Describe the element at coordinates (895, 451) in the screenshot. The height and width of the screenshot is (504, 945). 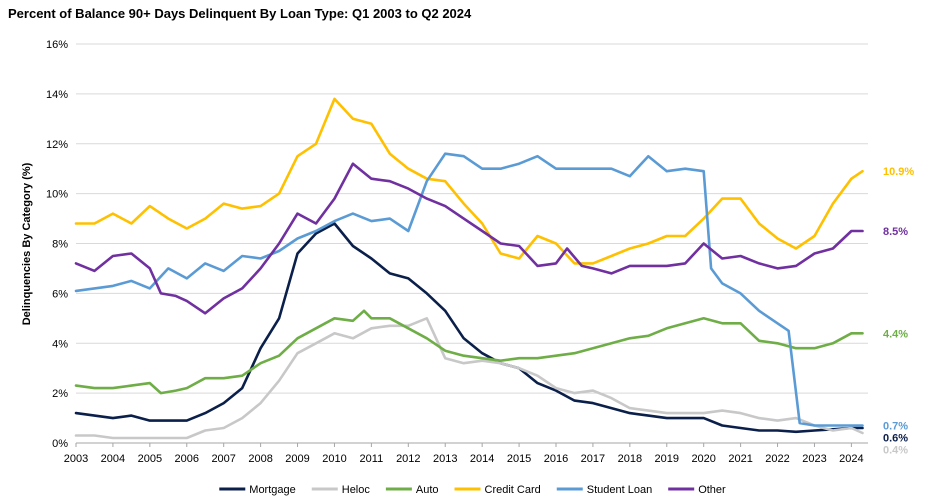
I see `end-label-heloc: 0.4%` at that location.